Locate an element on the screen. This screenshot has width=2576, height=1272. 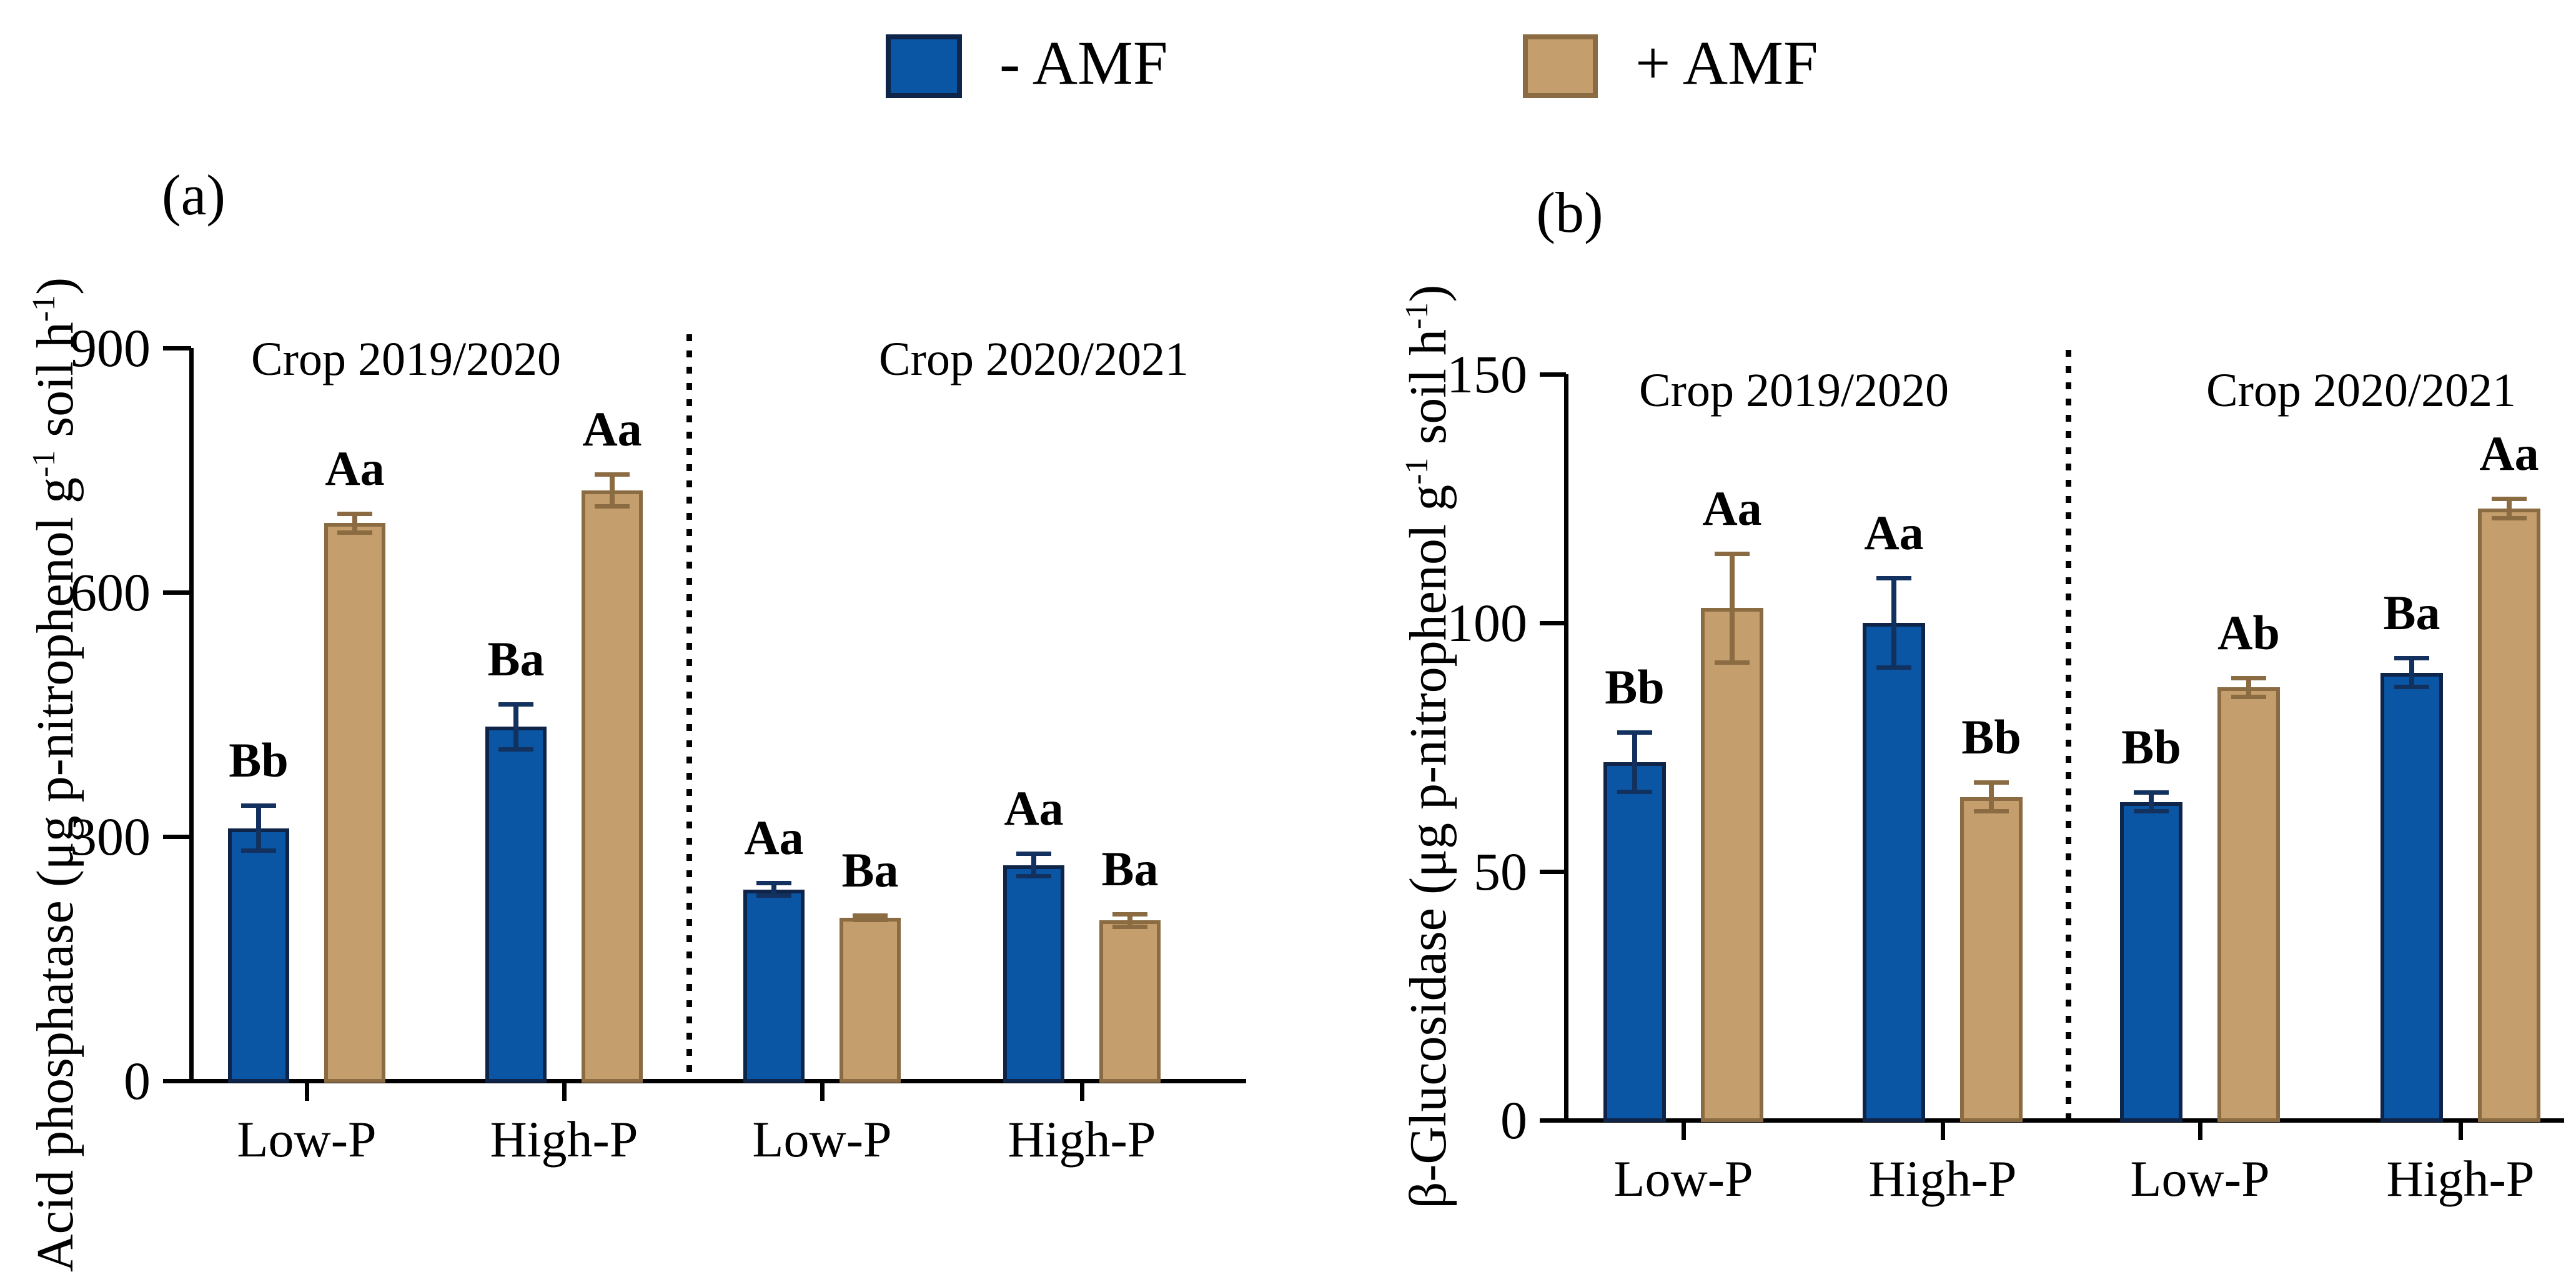
y-tick-label-b: 0 is located at coordinates (1513, 1120).